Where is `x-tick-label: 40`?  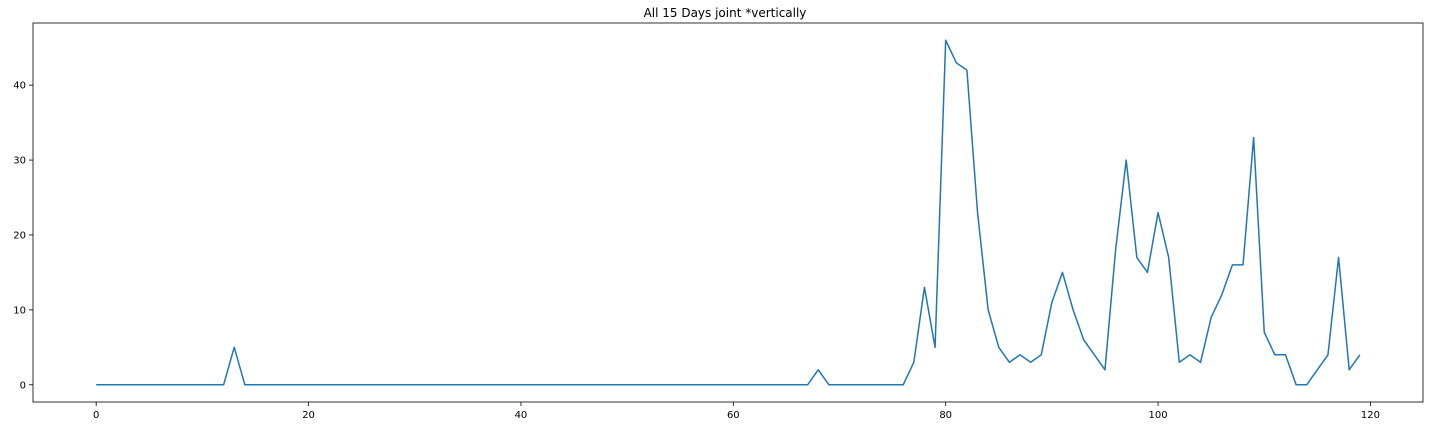
x-tick-label: 40 is located at coordinates (521, 415).